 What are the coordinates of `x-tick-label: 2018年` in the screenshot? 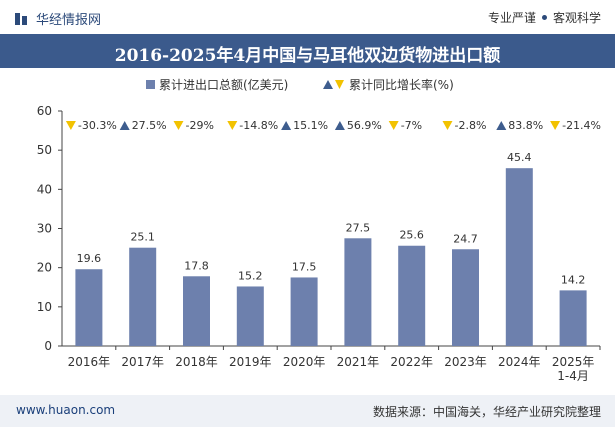 It's located at (196, 362).